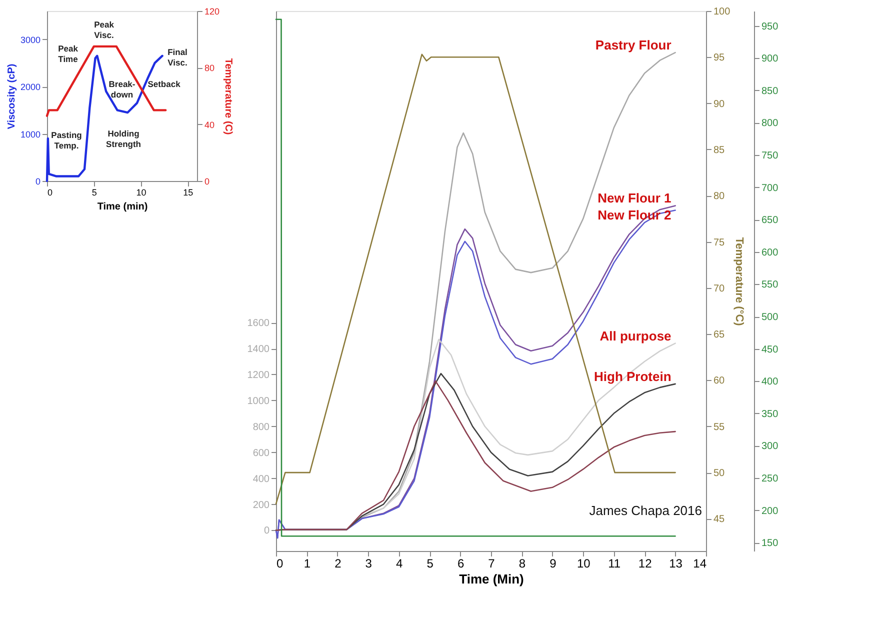 This screenshot has width=892, height=623. Describe the element at coordinates (720, 474) in the screenshot. I see `y2-tick-label: 50` at that location.